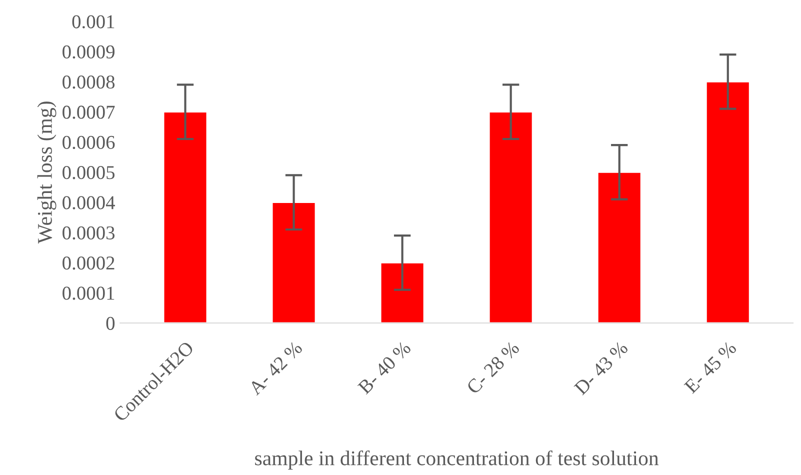  I want to click on y-tick-label: 0.0006, so click(88, 143).